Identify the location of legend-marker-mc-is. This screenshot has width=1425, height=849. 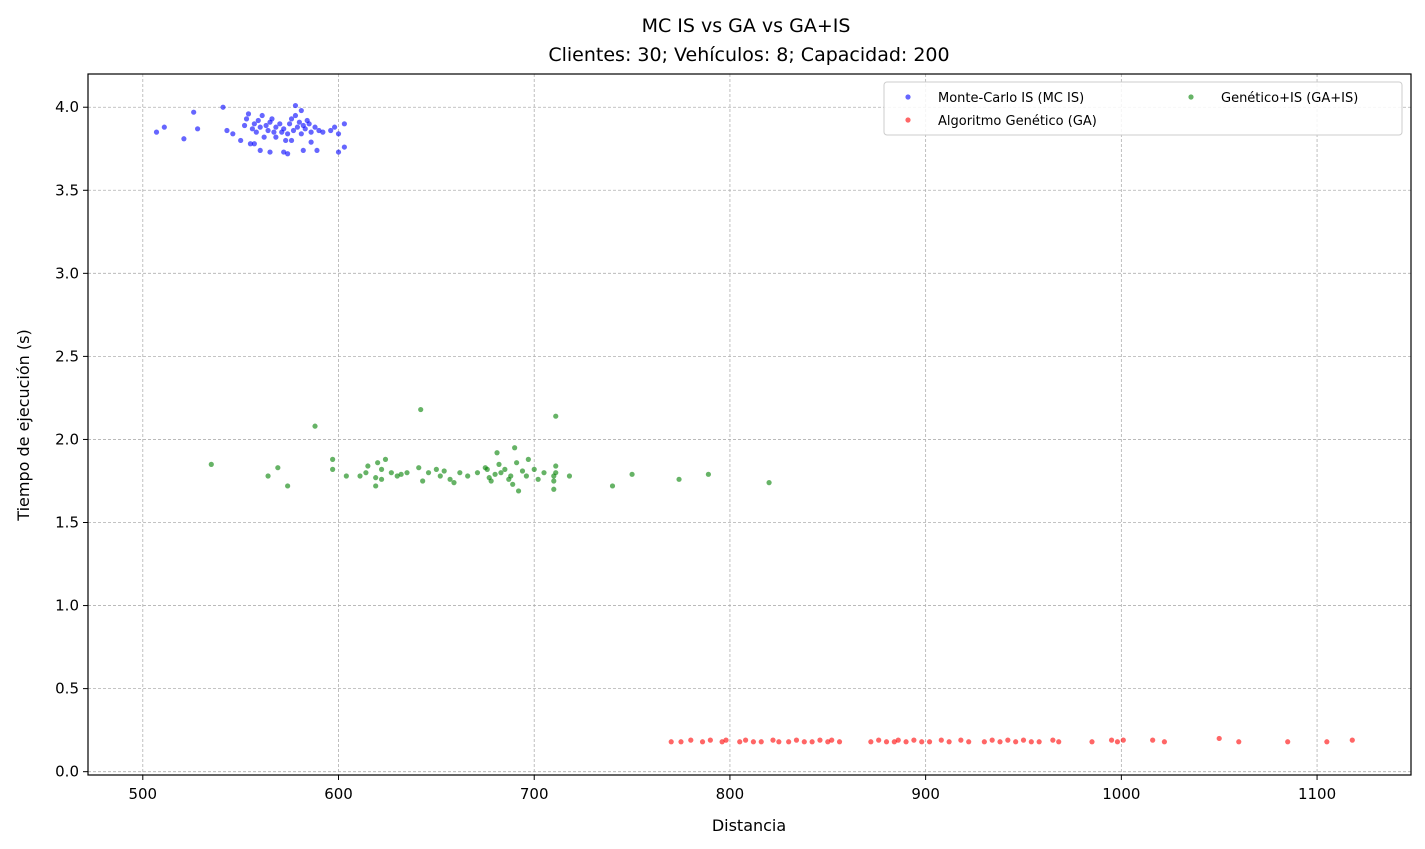
(908, 97).